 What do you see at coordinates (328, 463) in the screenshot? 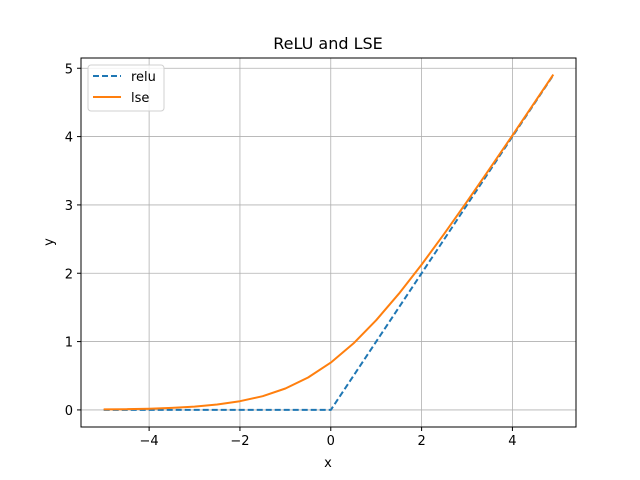
I see `x-axis-label: x` at bounding box center [328, 463].